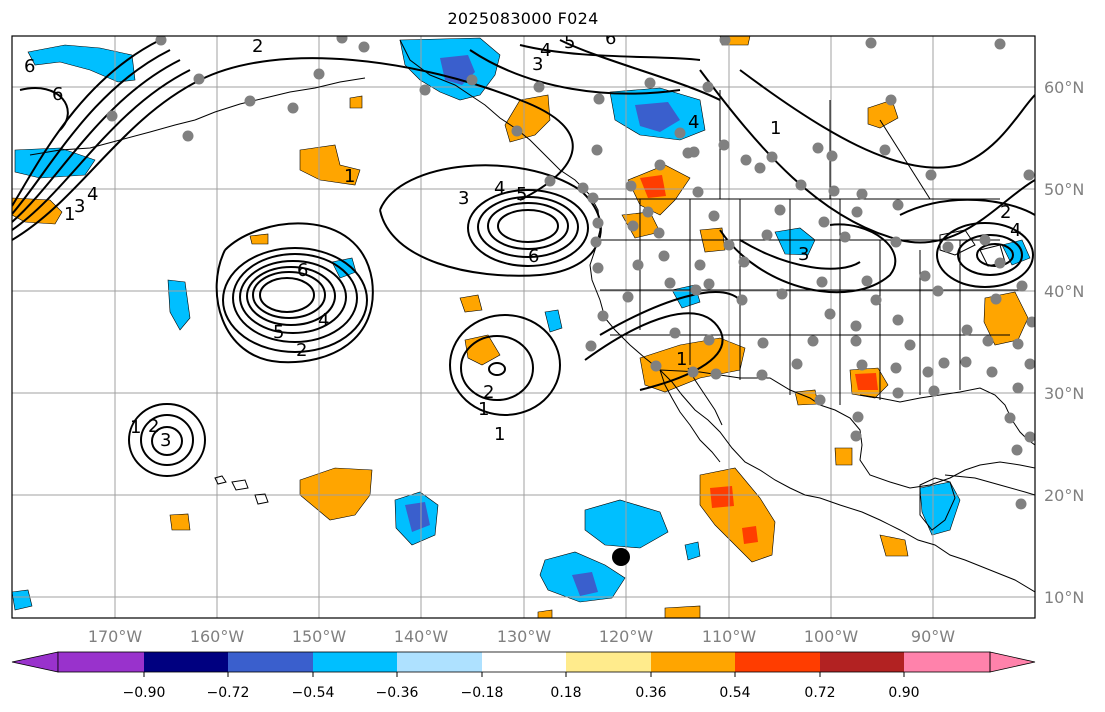 This screenshot has height=712, width=1105. What do you see at coordinates (565, 693) in the screenshot?
I see `colorbar-tick-label: 0.18` at bounding box center [565, 693].